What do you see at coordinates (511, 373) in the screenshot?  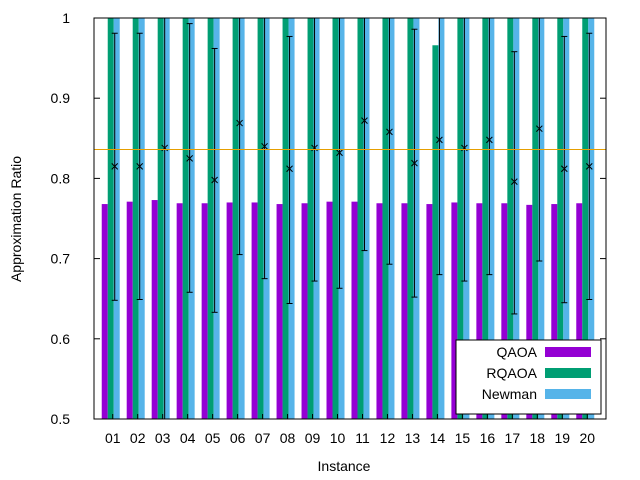 I see `legend-label-rqaoa: RQAOA` at bounding box center [511, 373].